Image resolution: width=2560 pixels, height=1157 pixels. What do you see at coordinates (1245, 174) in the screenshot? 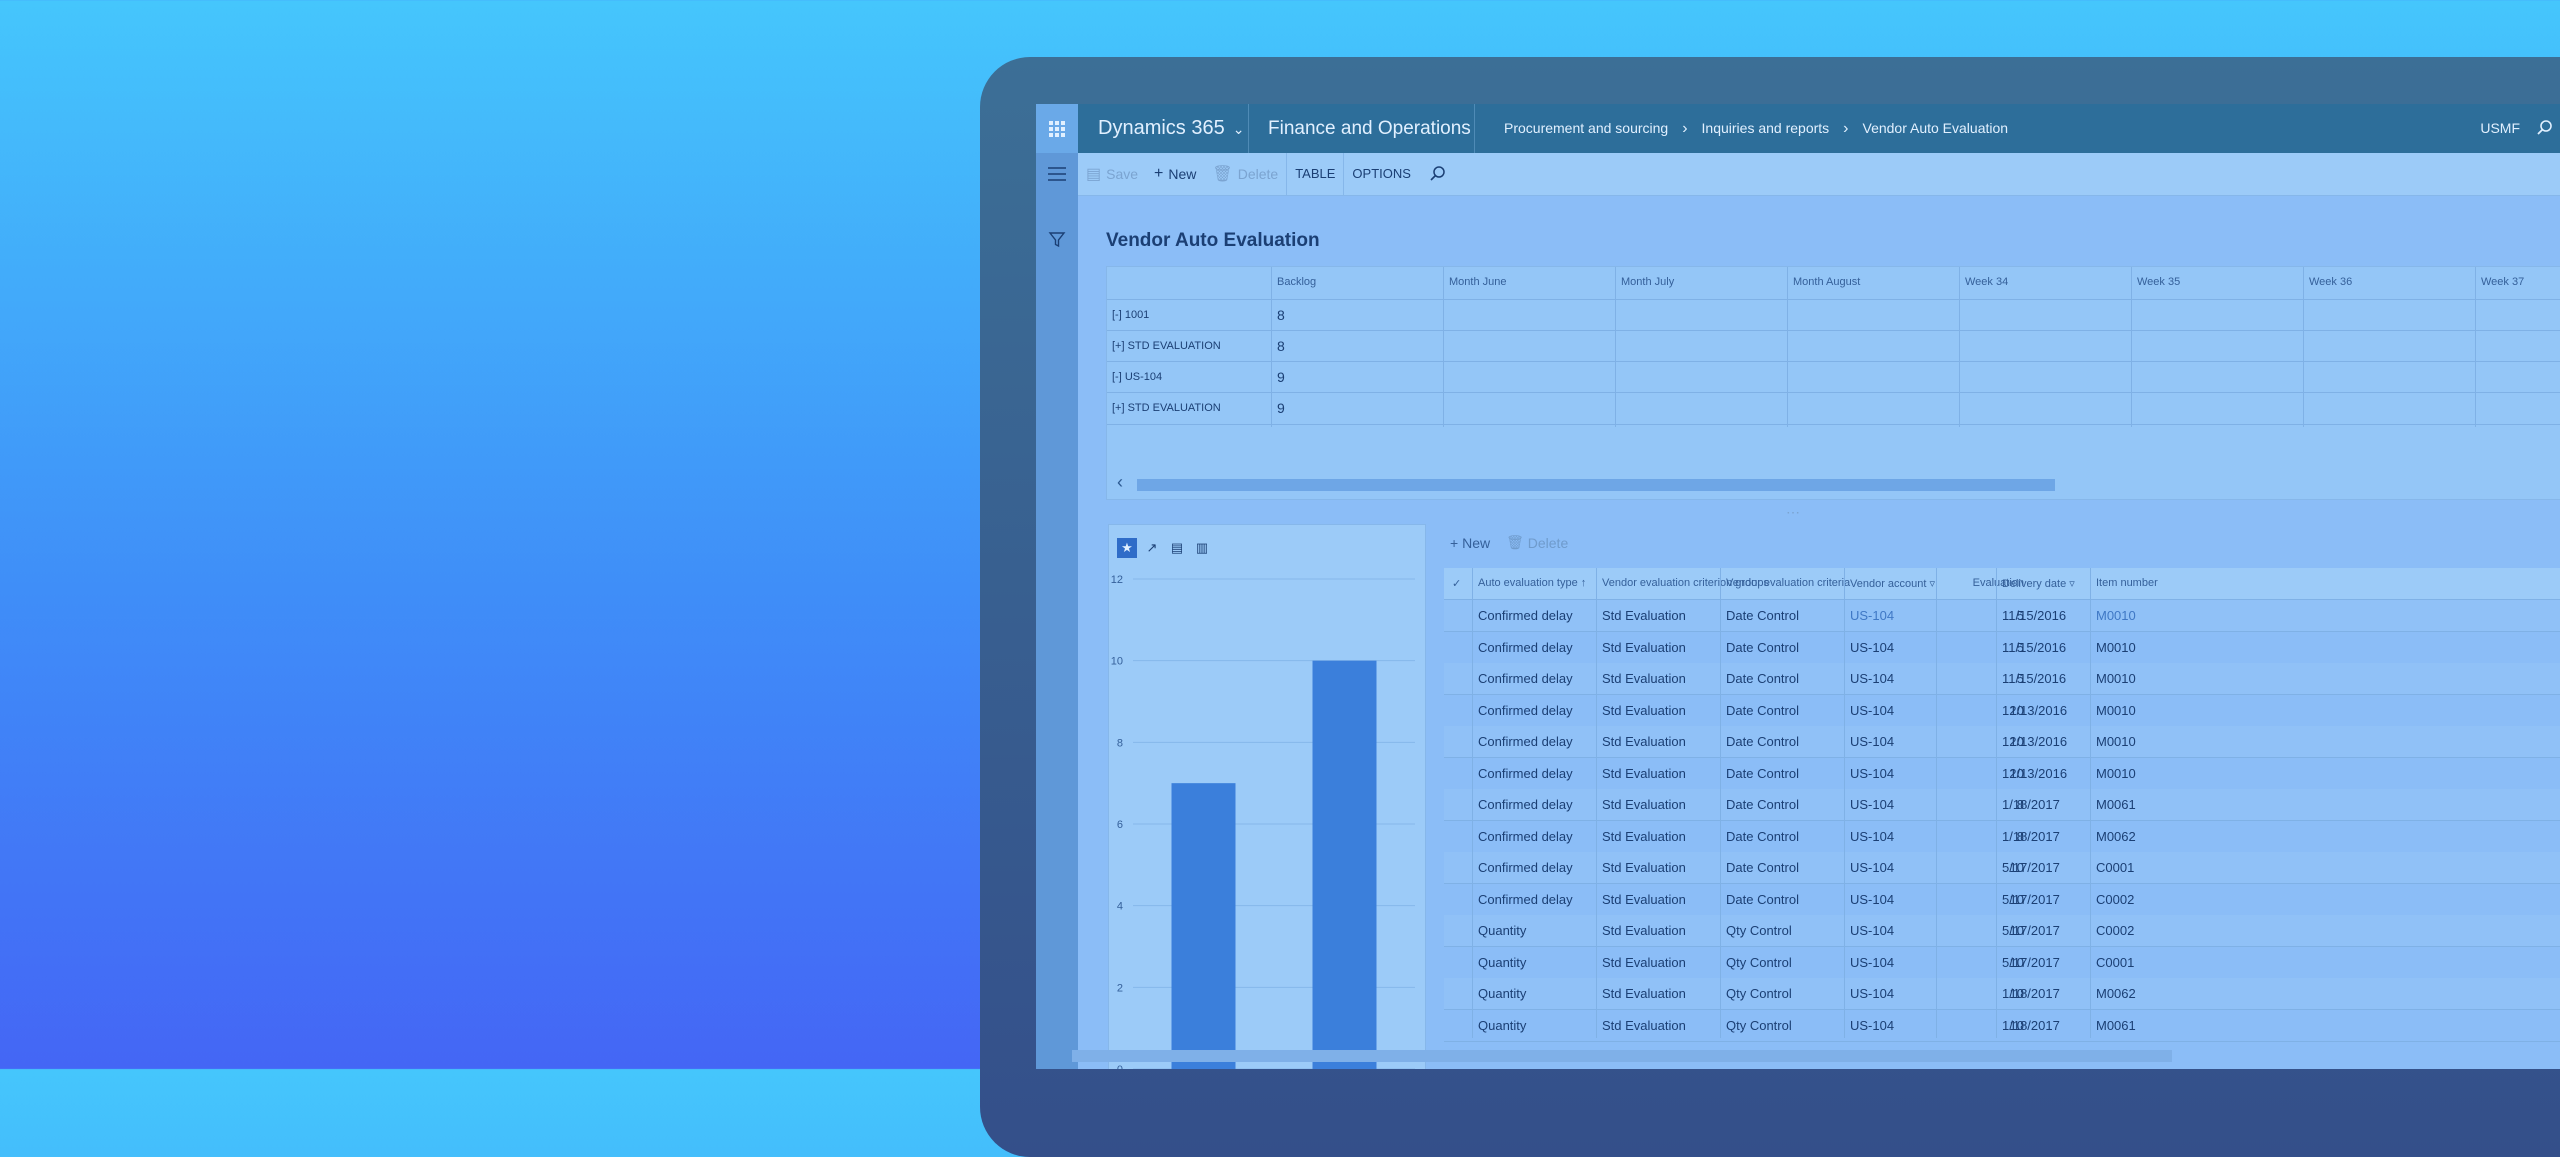
I see `delete-button: 🗑 Delete` at bounding box center [1245, 174].